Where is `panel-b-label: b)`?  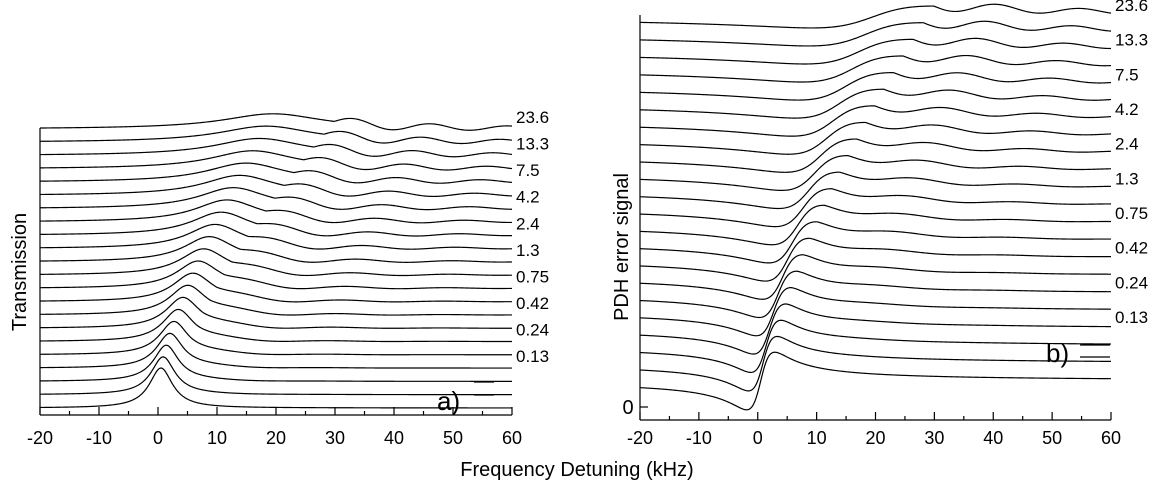 panel-b-label: b) is located at coordinates (1057, 353).